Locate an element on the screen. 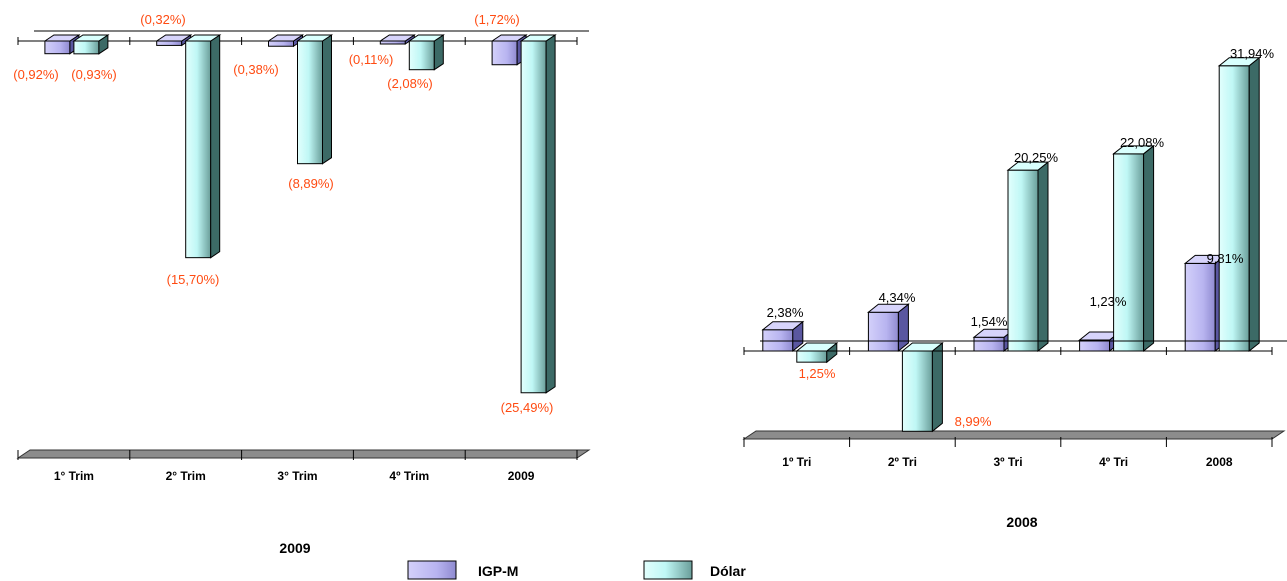 This screenshot has height=581, width=1287. data-label: (8,89%) is located at coordinates (311, 183).